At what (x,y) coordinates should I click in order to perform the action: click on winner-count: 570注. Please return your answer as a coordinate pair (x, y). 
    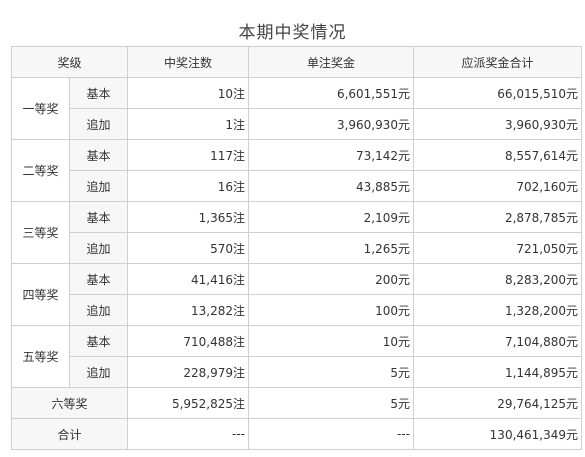
    Looking at the image, I should click on (188, 248).